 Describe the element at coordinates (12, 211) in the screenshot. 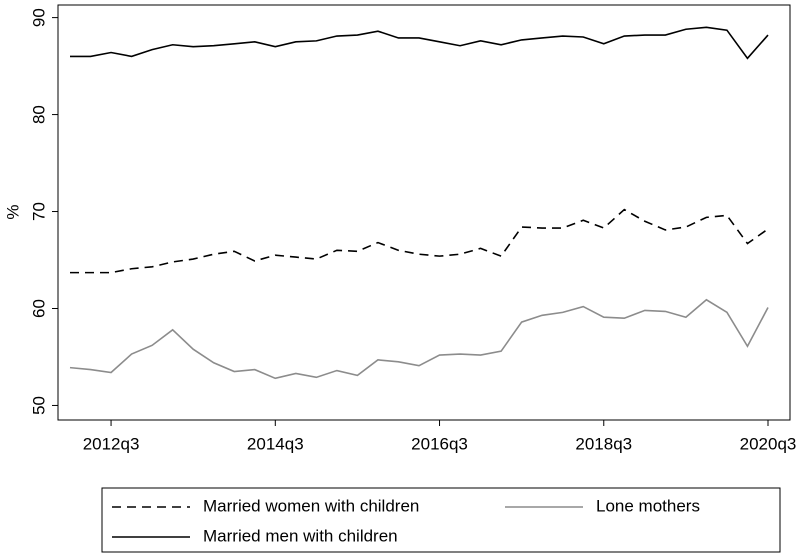

I see `y-axis-label: %` at that location.